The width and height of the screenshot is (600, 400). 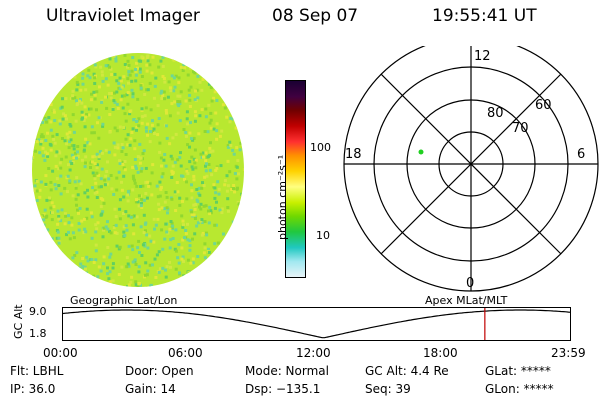 What do you see at coordinates (37, 371) in the screenshot?
I see `status-filter: Flt: LBHL` at bounding box center [37, 371].